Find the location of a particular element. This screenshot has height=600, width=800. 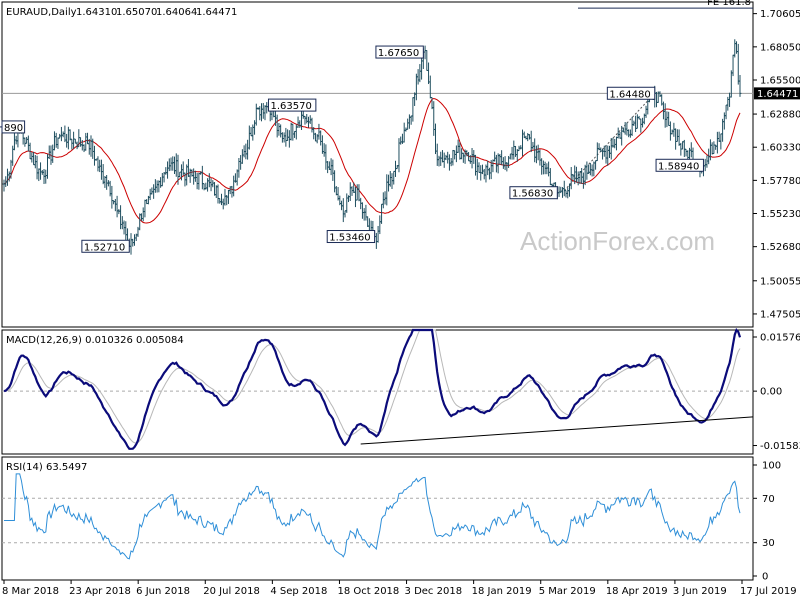

ohlc-low: 1.64064 is located at coordinates (176, 12).